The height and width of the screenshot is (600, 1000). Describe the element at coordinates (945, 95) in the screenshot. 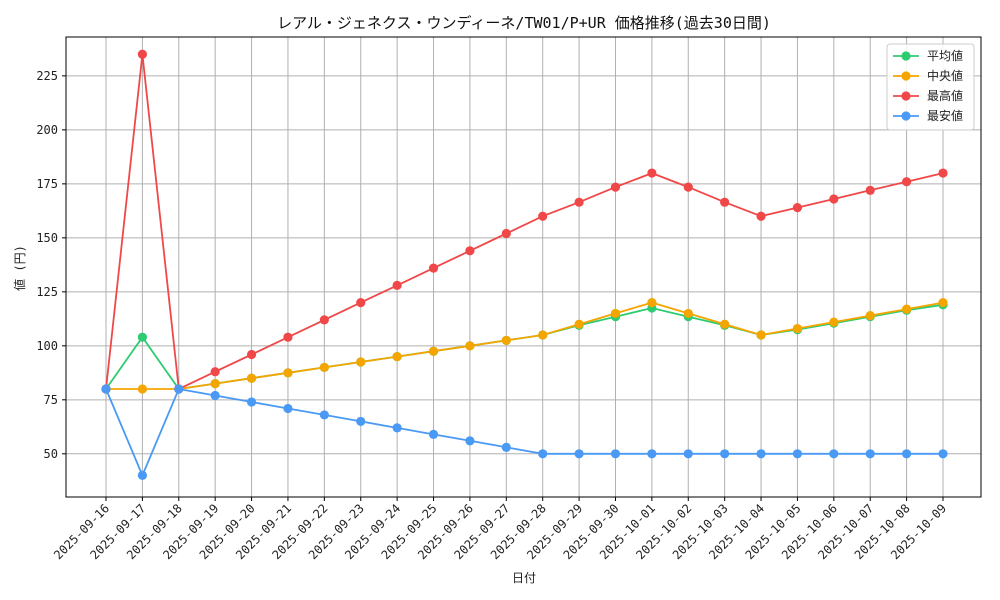

I see `legend-label: 最高値` at that location.